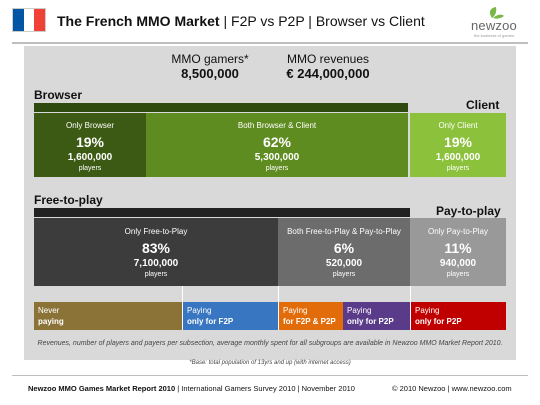 The width and height of the screenshot is (540, 405). Describe the element at coordinates (328, 73) in the screenshot. I see `revenues-value: € 244,000,000` at that location.